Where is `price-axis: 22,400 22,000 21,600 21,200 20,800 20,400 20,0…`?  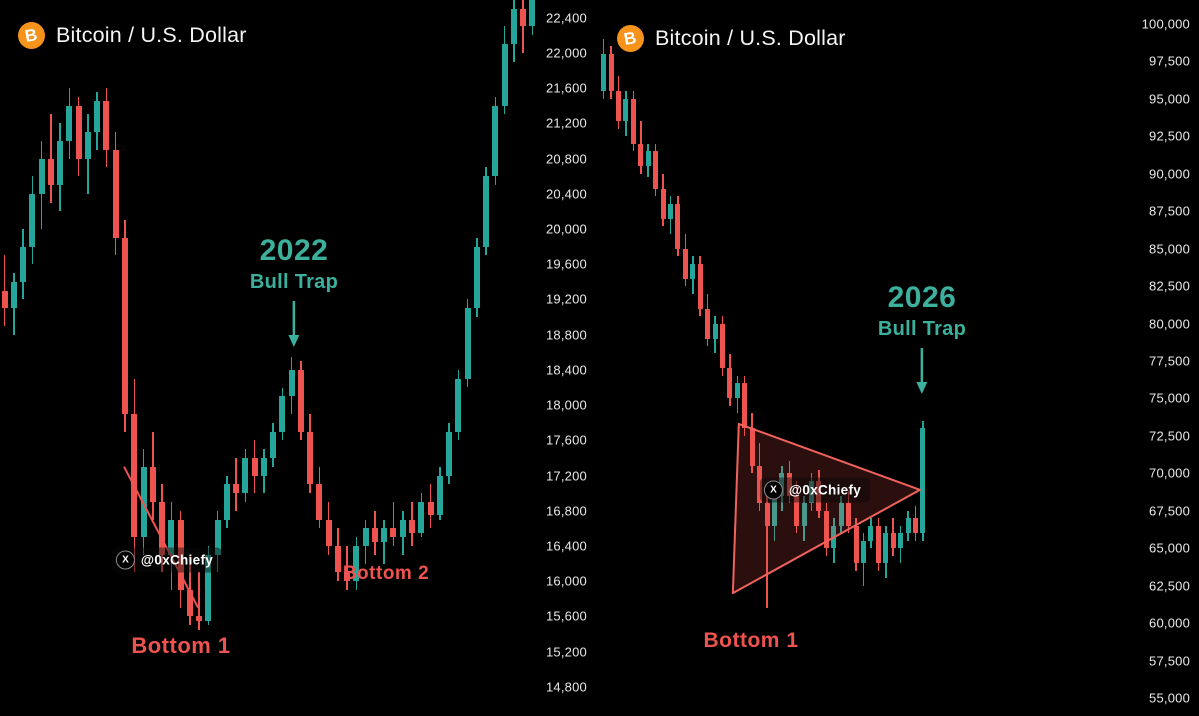 price-axis: 22,400 22,000 21,600 21,200 20,800 20,400 20,0… is located at coordinates (568, 358).